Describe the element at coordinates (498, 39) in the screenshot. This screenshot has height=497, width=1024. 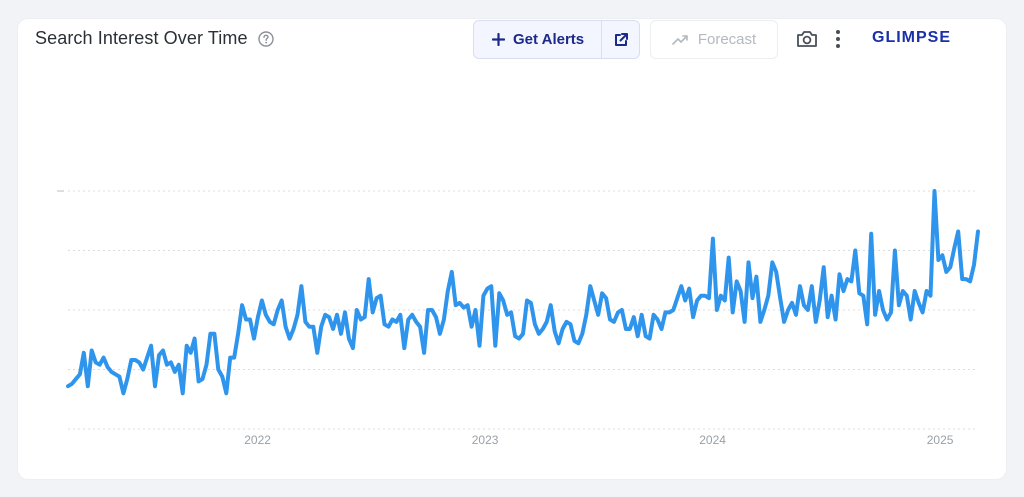
I see `plus-icon` at that location.